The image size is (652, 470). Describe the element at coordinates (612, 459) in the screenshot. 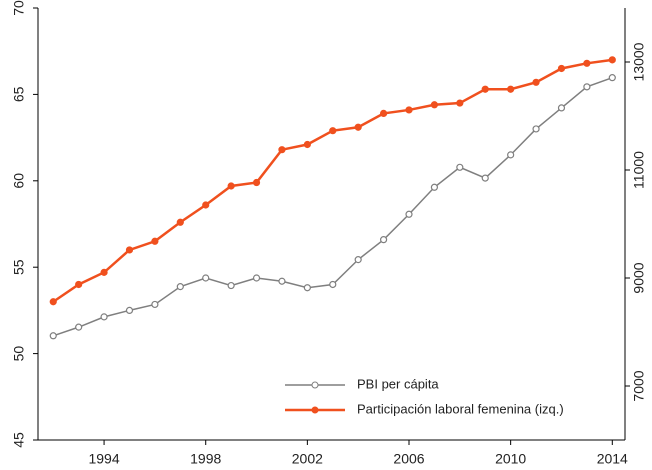

I see `x-tick-label: 2014` at that location.